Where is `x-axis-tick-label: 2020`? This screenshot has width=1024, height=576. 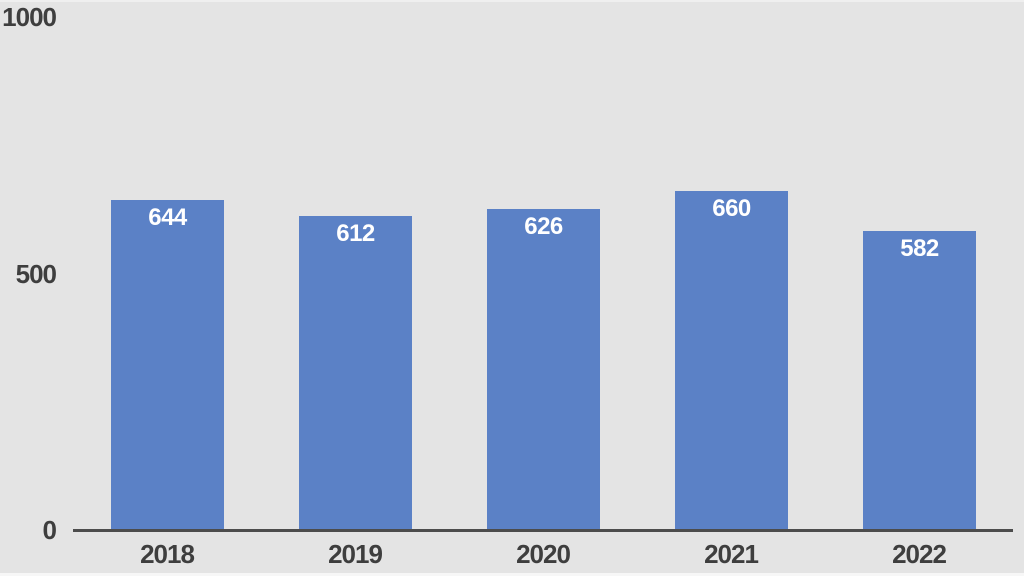
x-axis-tick-label: 2020 is located at coordinates (543, 554).